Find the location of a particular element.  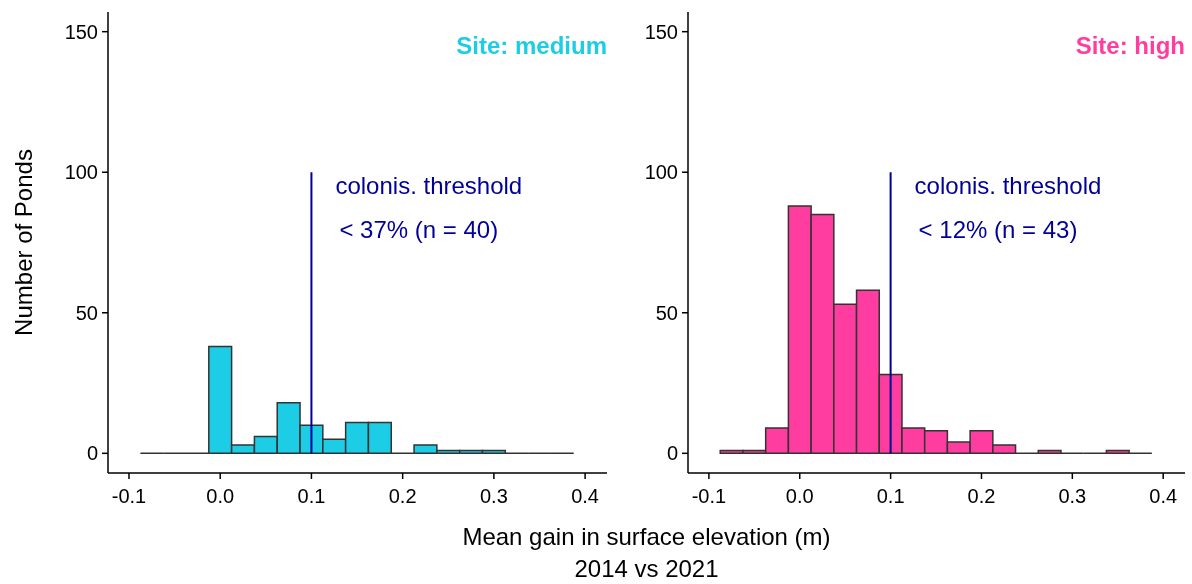

annotation: < 12% (n = 43) is located at coordinates (998, 230).